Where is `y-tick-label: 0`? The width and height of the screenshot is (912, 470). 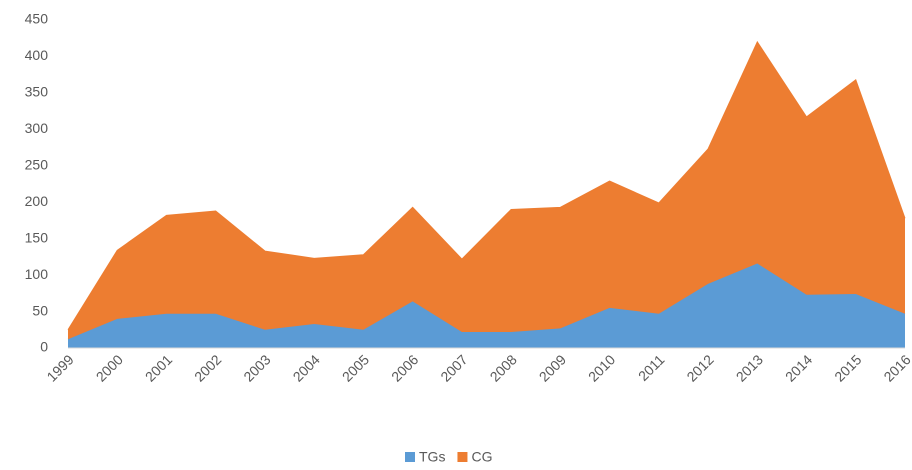 y-tick-label: 0 is located at coordinates (44, 347).